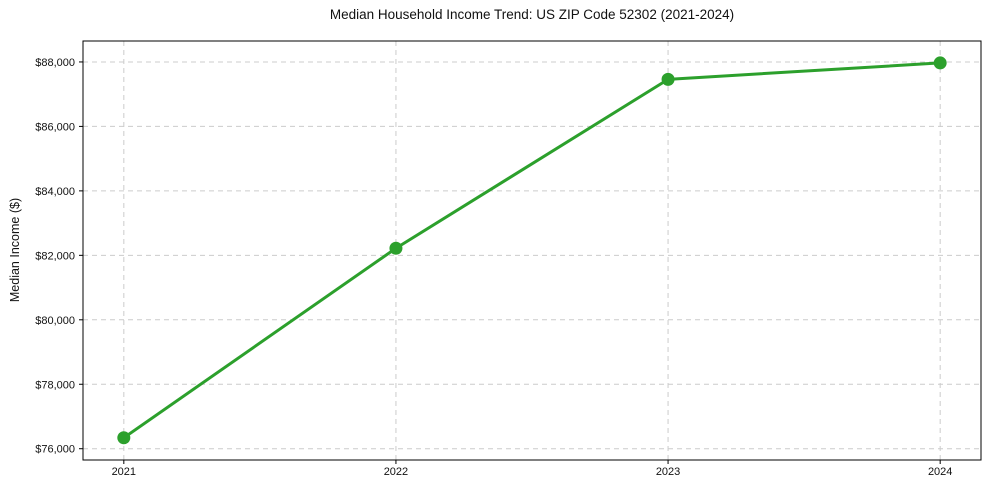 The height and width of the screenshot is (490, 989). Describe the element at coordinates (55, 450) in the screenshot. I see `y-tick-label: $76,000` at that location.